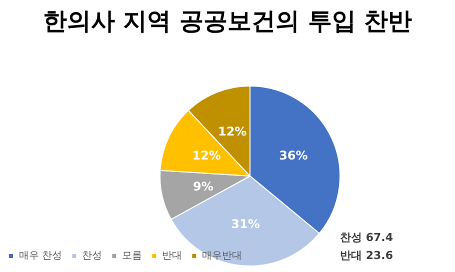 Image resolution: width=455 pixels, height=272 pixels. Describe the element at coordinates (132, 256) in the screenshot. I see `legend-label: 모름` at that location.